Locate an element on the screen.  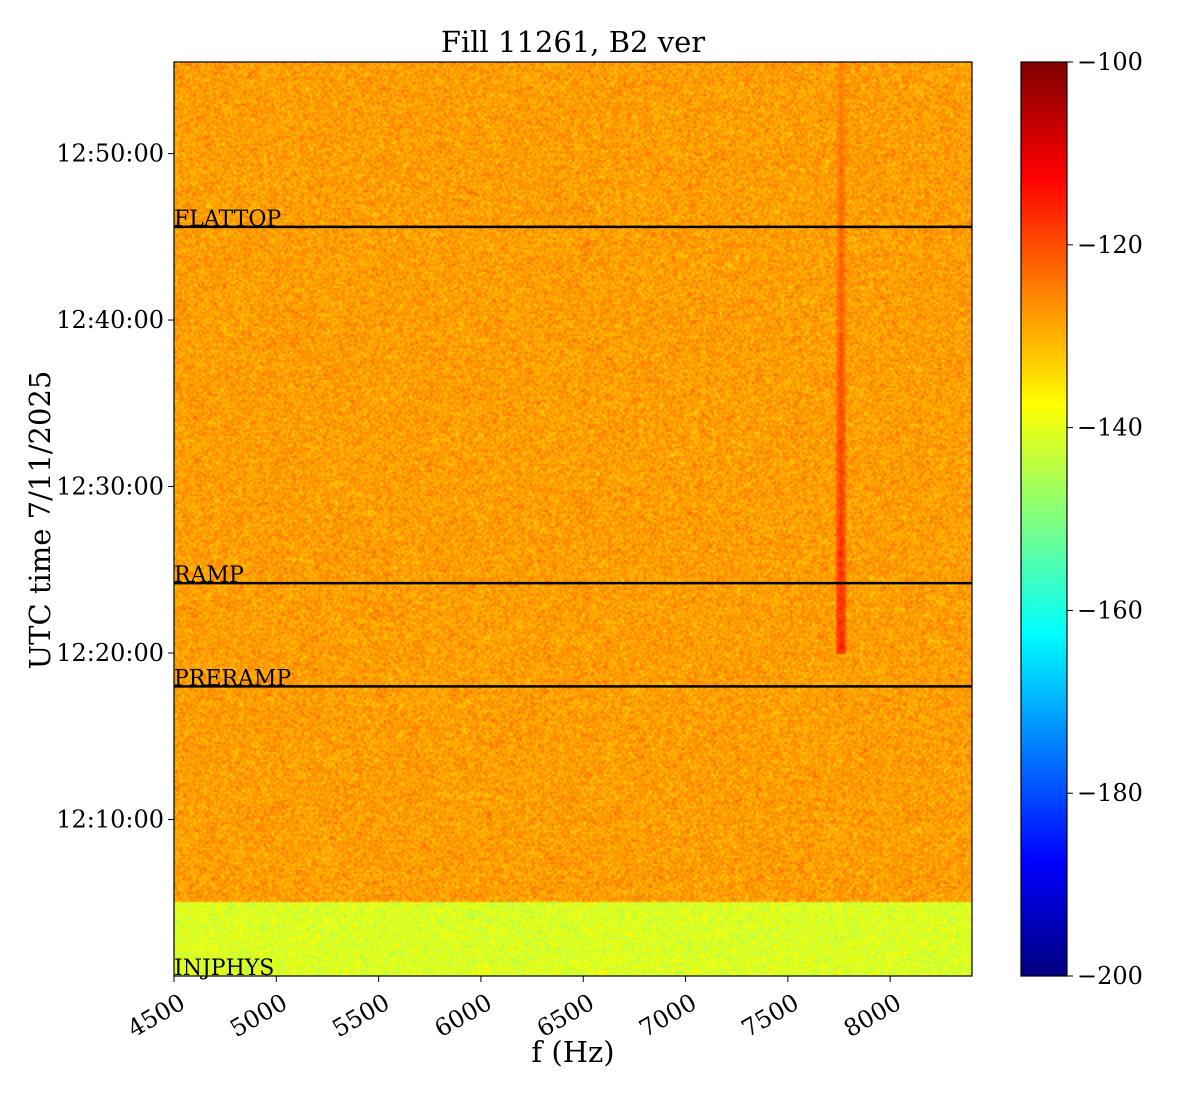
x-tick-label: 5000 is located at coordinates (258, 1015).